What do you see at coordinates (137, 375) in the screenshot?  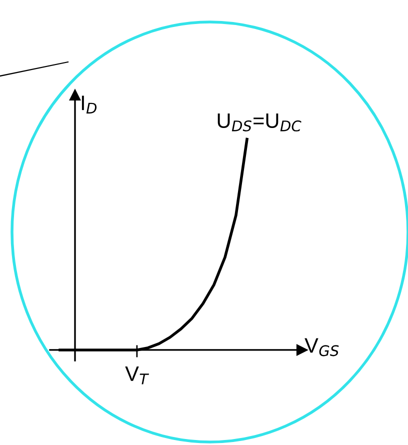 I see `text: V$_{T}$` at bounding box center [137, 375].